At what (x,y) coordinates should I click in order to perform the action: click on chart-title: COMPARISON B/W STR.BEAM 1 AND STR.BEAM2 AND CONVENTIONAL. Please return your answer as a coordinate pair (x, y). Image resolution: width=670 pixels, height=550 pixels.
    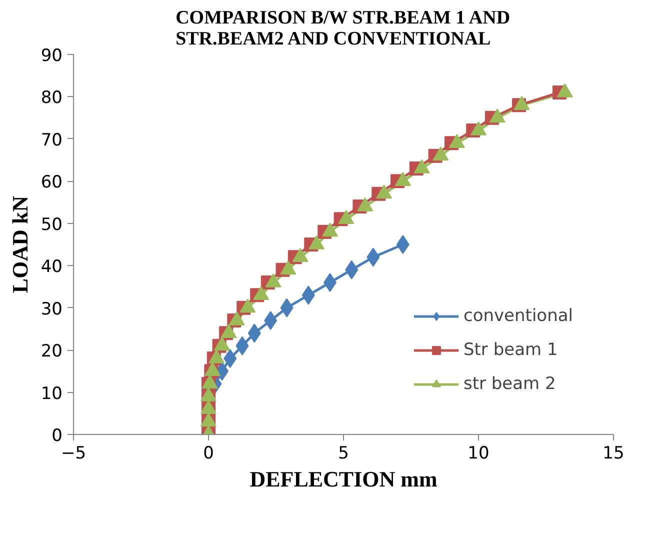
    Looking at the image, I should click on (343, 29).